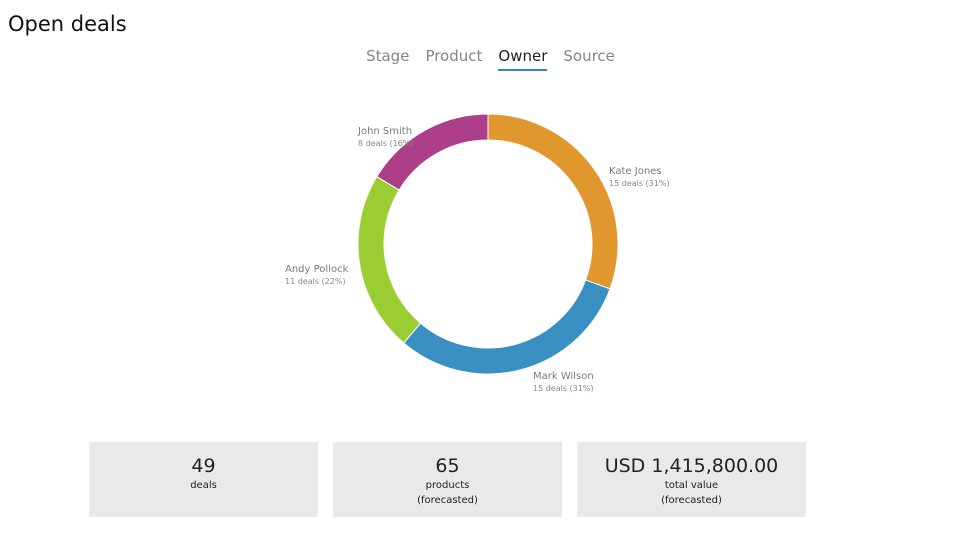 This screenshot has width=977, height=534. I want to click on slice-name: John Smith, so click(384, 131).